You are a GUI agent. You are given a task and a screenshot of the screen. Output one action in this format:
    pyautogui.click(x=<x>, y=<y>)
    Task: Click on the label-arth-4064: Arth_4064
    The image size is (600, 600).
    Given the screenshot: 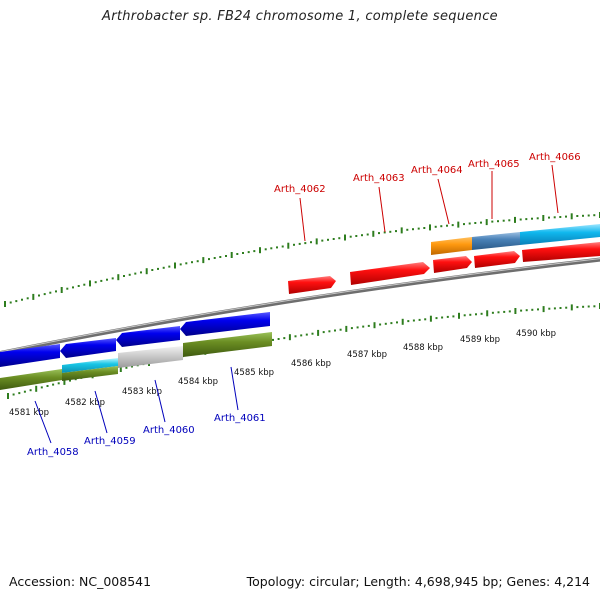 What is the action you would take?
    pyautogui.click(x=437, y=170)
    